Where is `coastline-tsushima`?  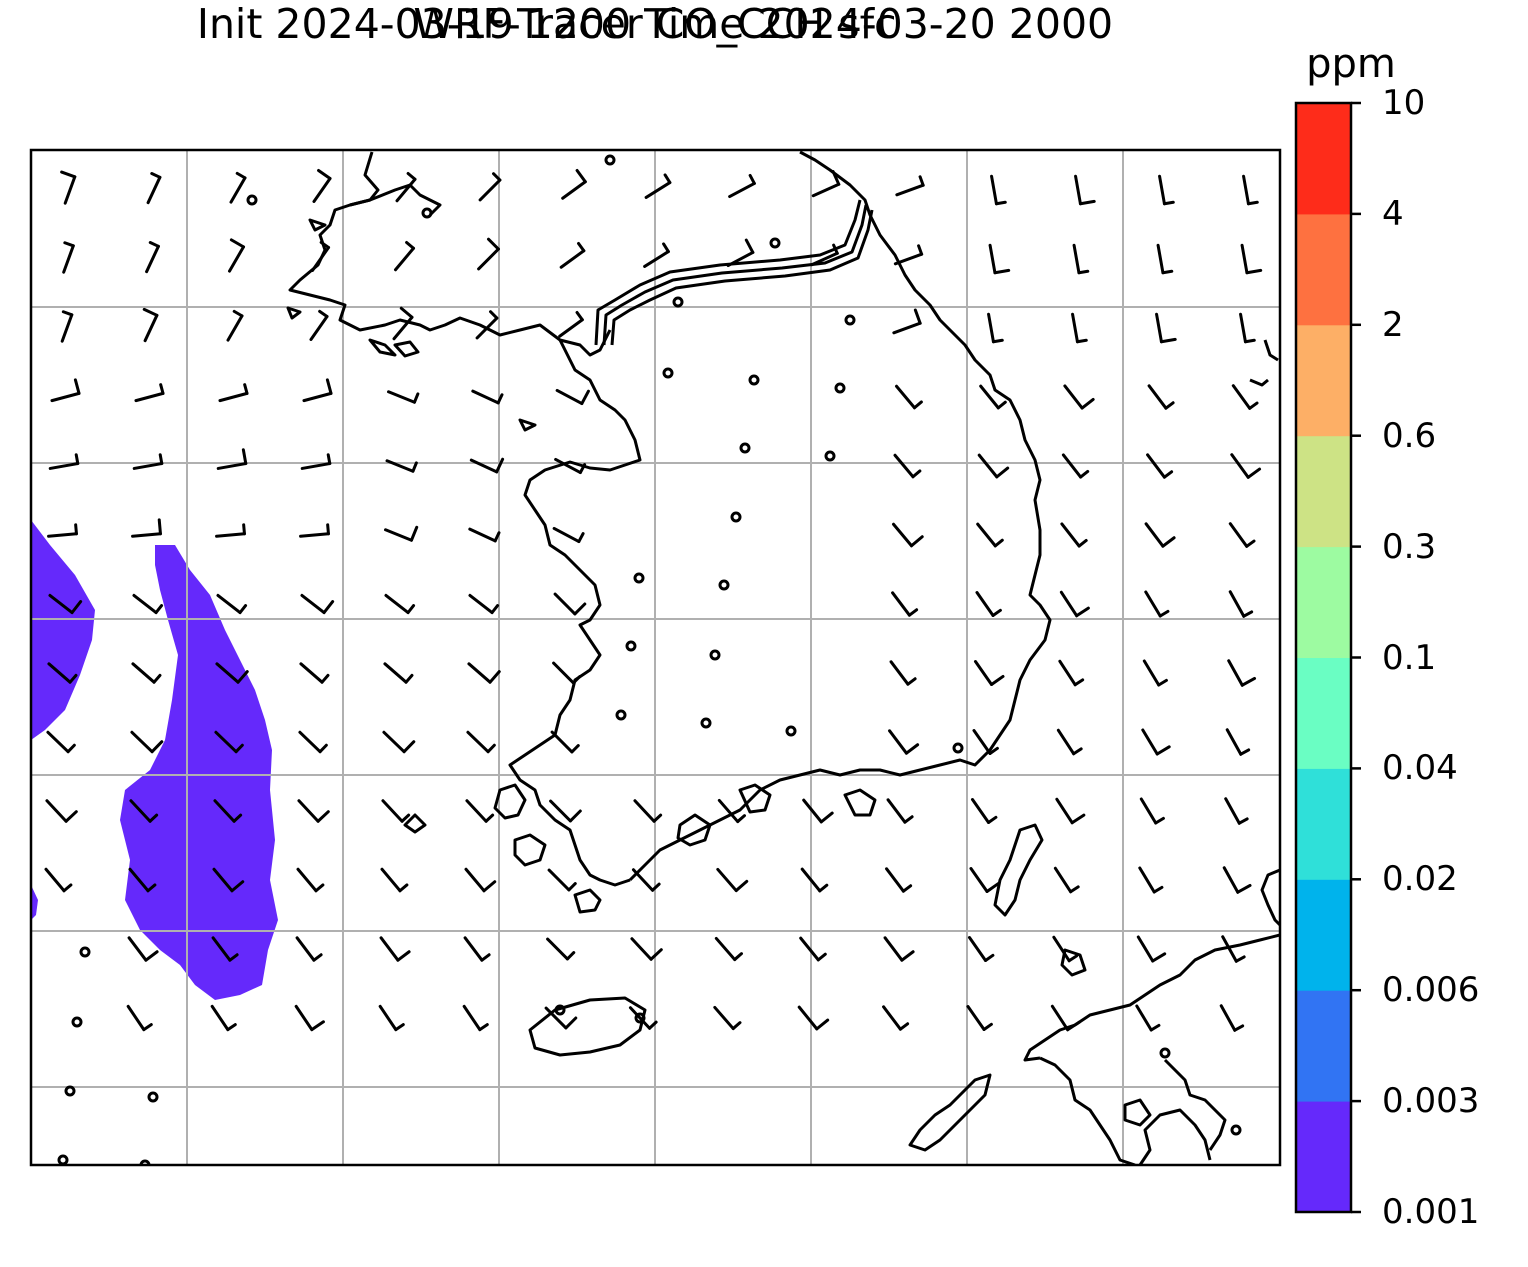 coastline-tsushima is located at coordinates (1018, 870).